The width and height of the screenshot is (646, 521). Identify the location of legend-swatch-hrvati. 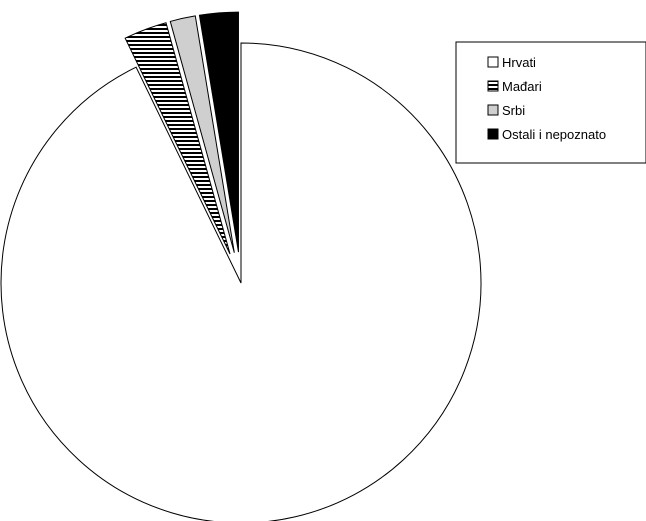
(493, 62).